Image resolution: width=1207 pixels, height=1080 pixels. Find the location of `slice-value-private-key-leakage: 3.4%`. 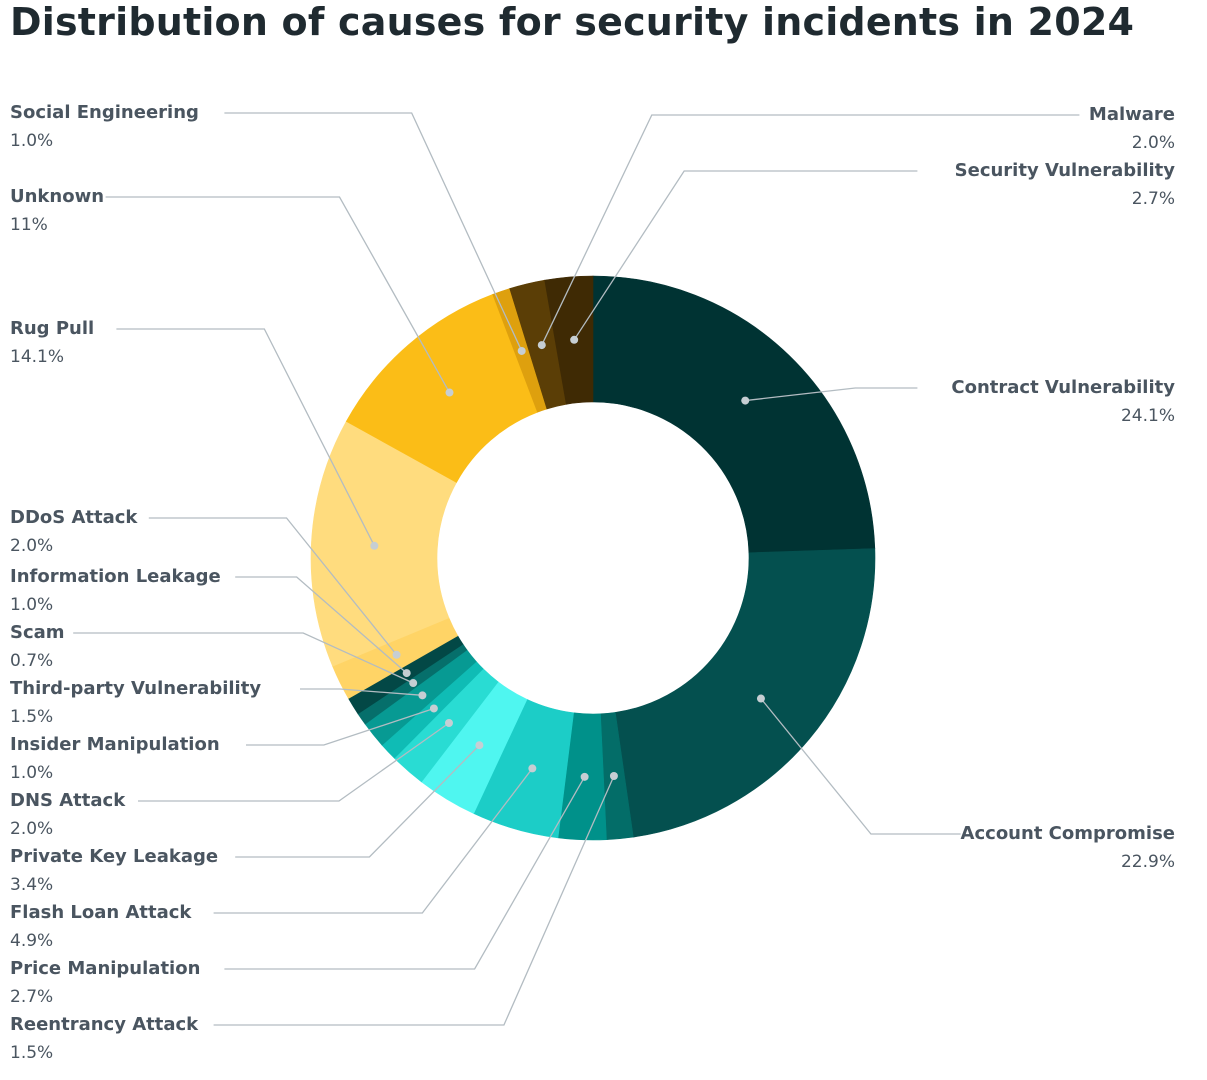

slice-value-private-key-leakage: 3.4% is located at coordinates (31, 885).